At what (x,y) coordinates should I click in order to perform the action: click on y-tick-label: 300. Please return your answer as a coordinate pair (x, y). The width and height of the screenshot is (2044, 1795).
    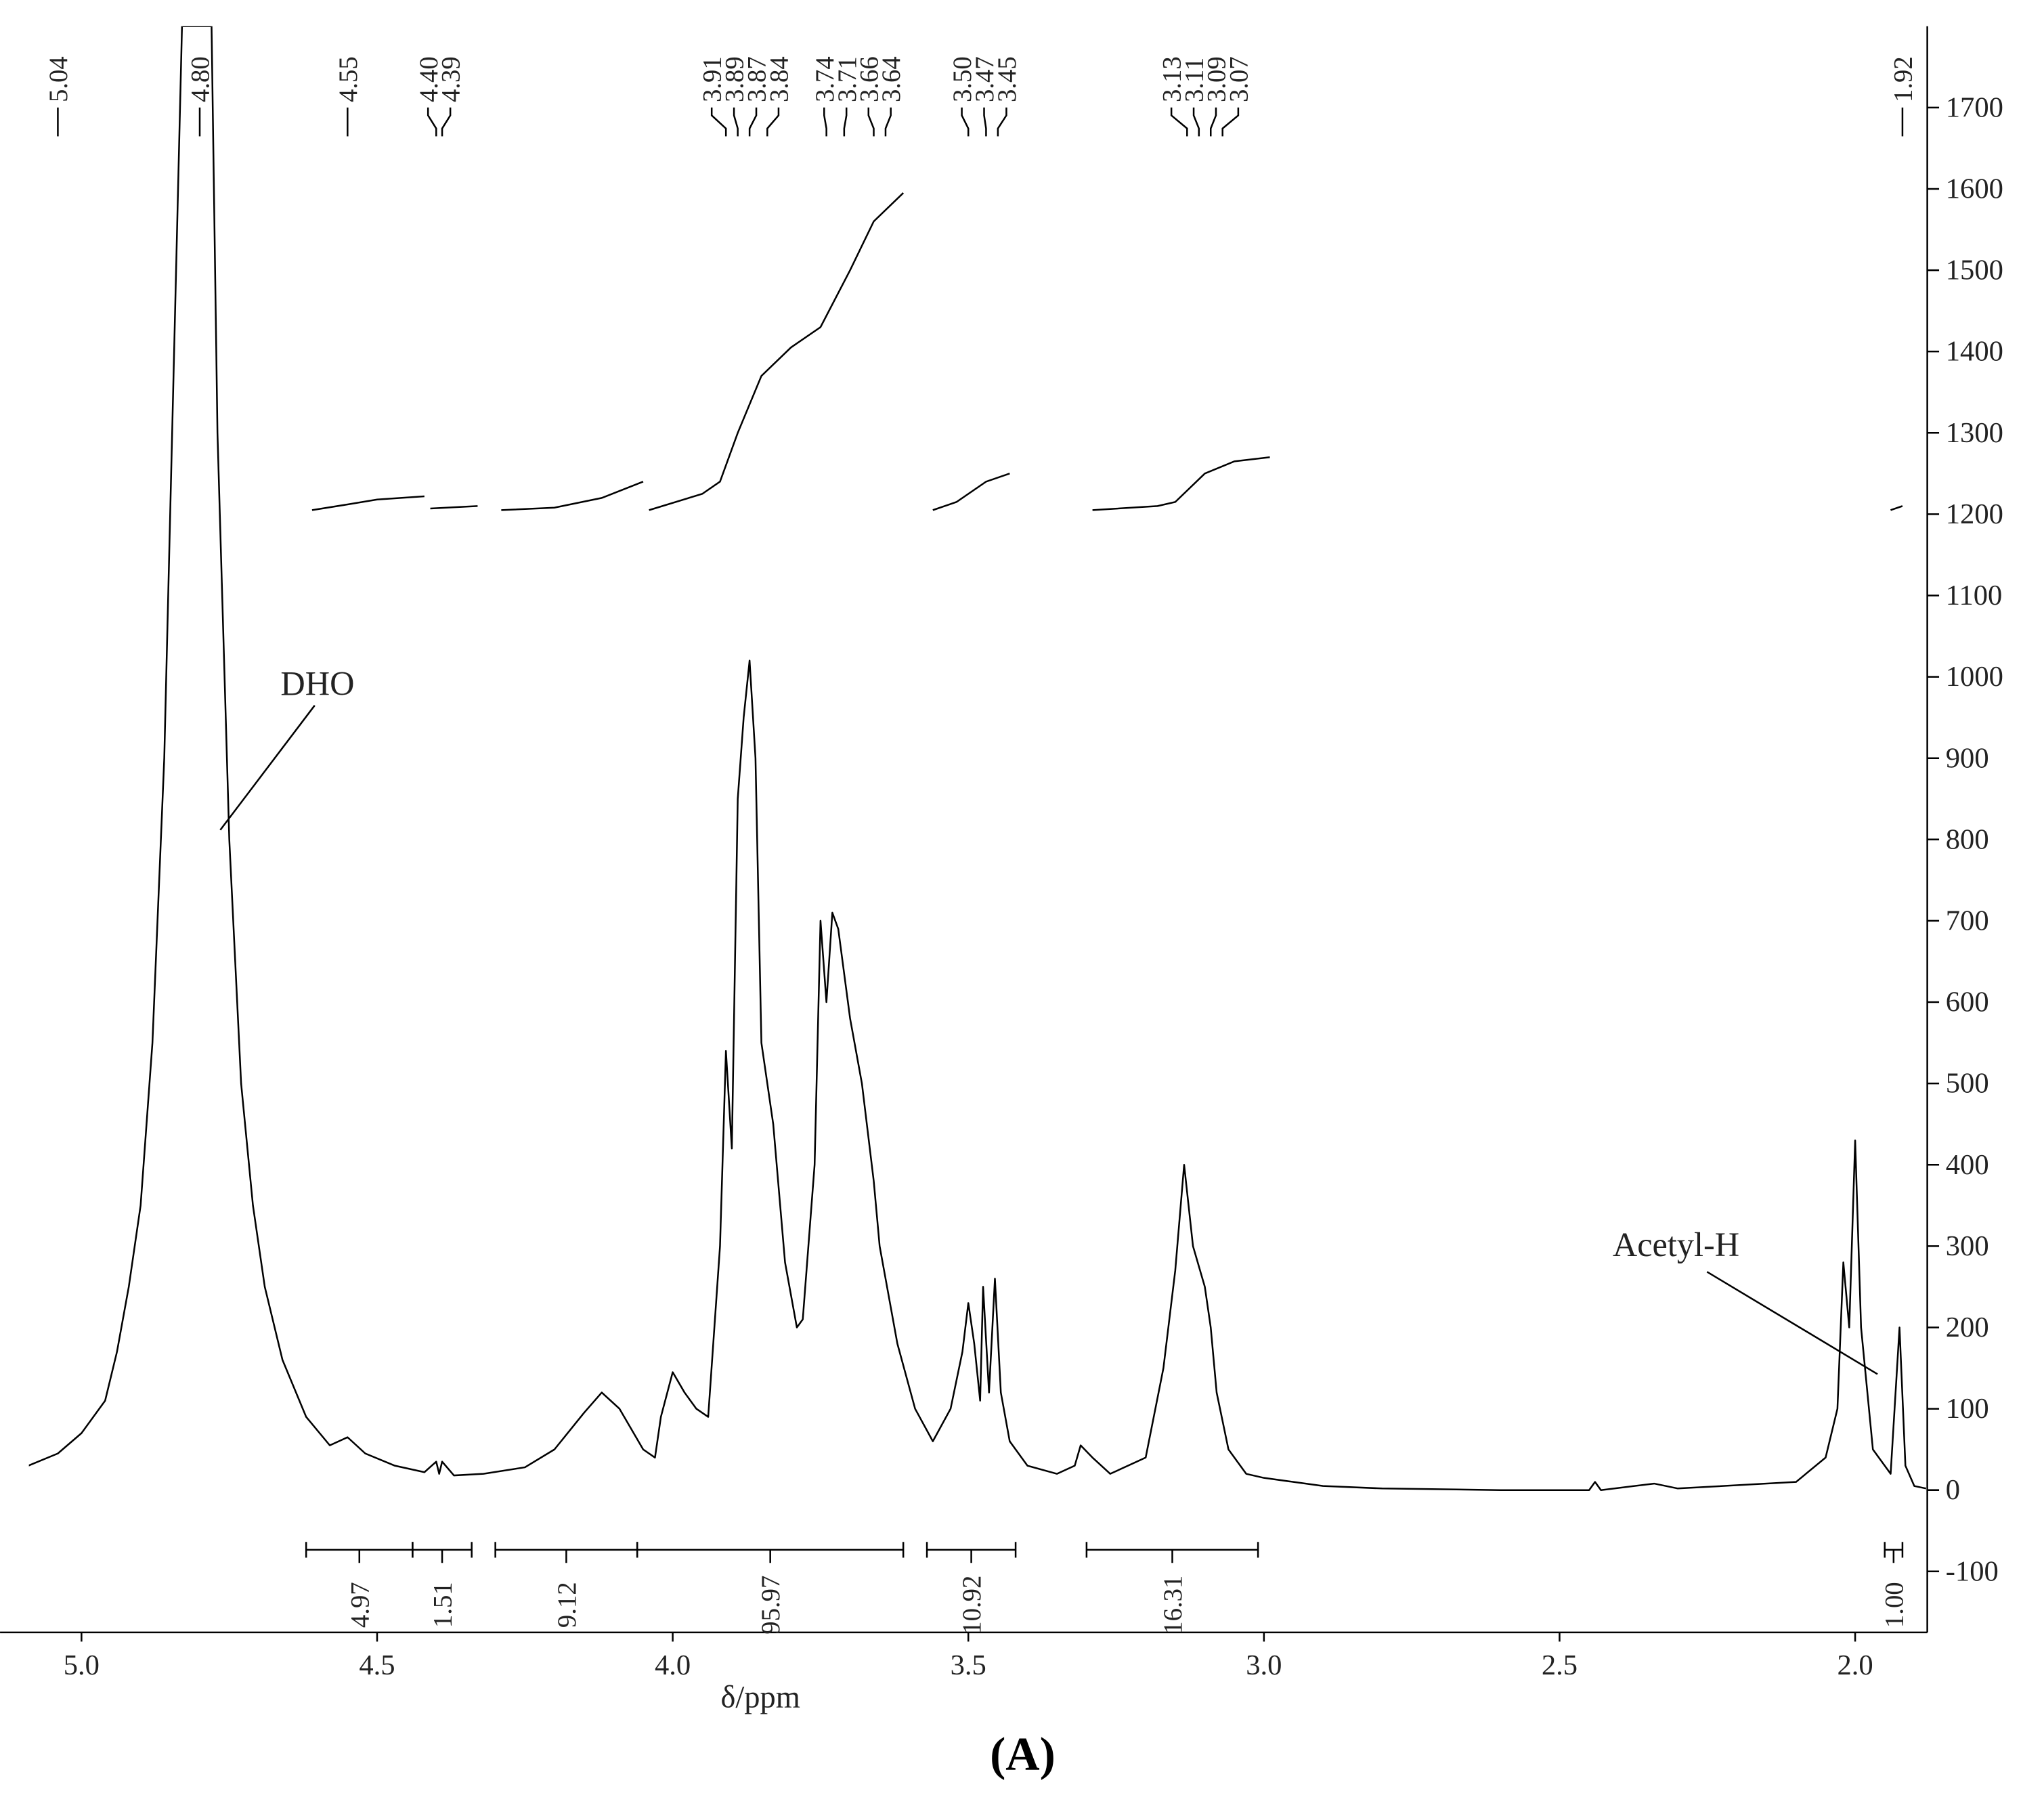
    Looking at the image, I should click on (1967, 1246).